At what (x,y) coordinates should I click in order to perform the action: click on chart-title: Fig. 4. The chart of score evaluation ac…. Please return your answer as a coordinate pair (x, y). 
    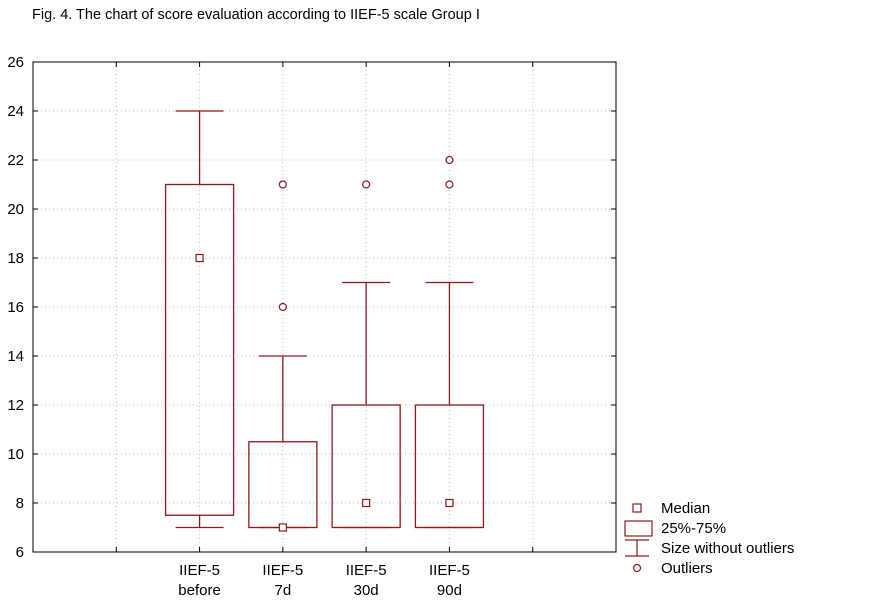
    Looking at the image, I should click on (256, 15).